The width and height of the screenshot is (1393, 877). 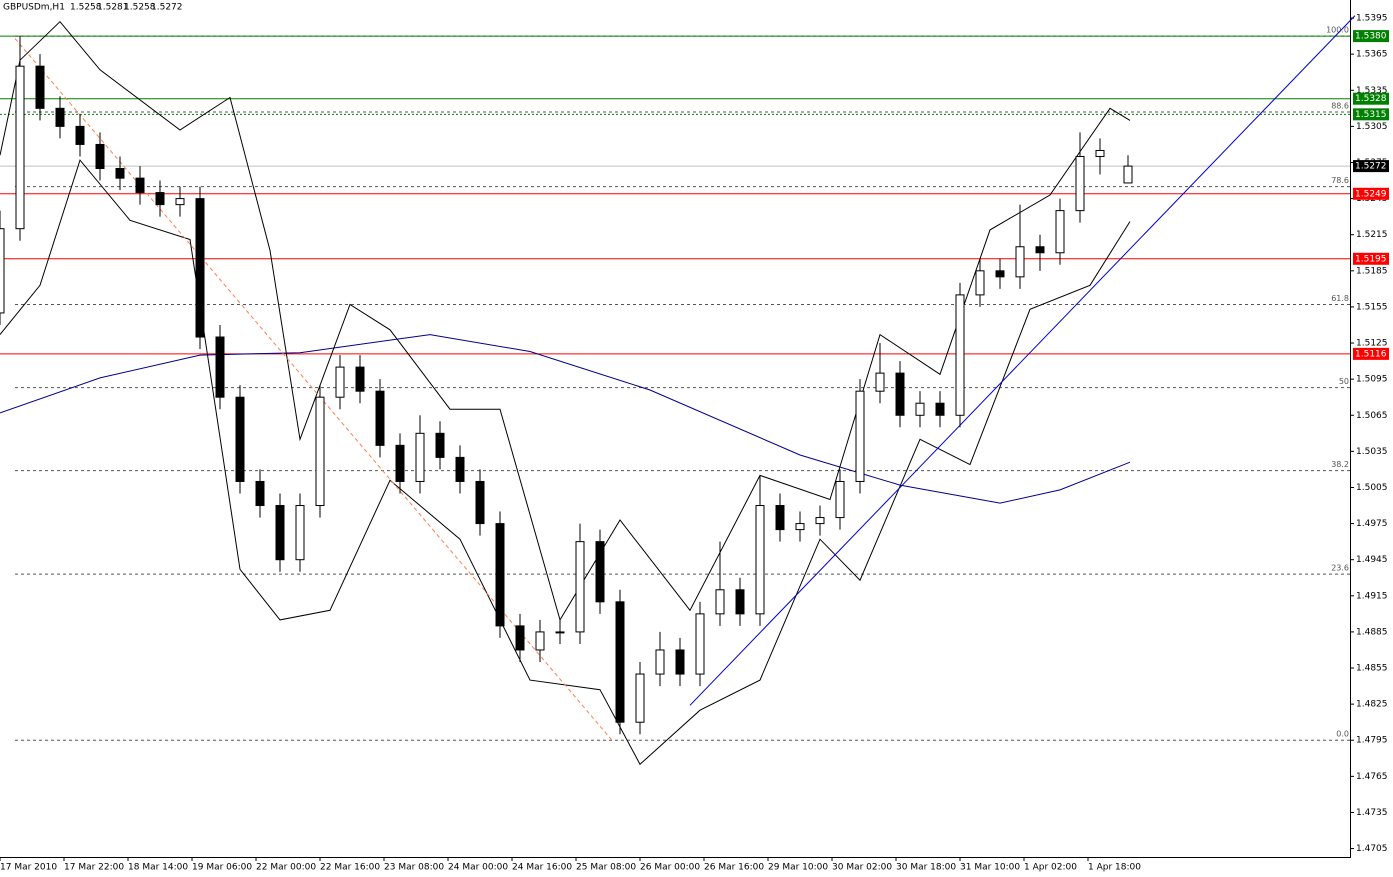 I want to click on y-tick-label: 1.4735, so click(x=1372, y=813).